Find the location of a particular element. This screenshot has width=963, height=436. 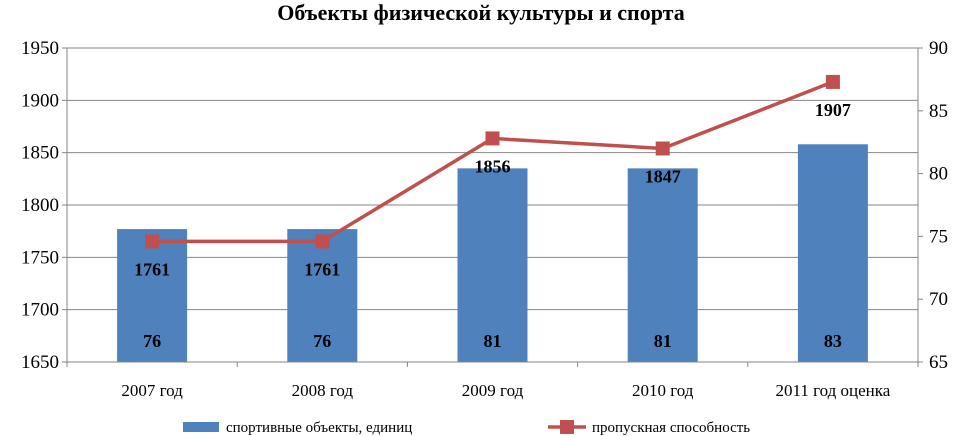

legend-label-line: пропускная способность is located at coordinates (671, 428).